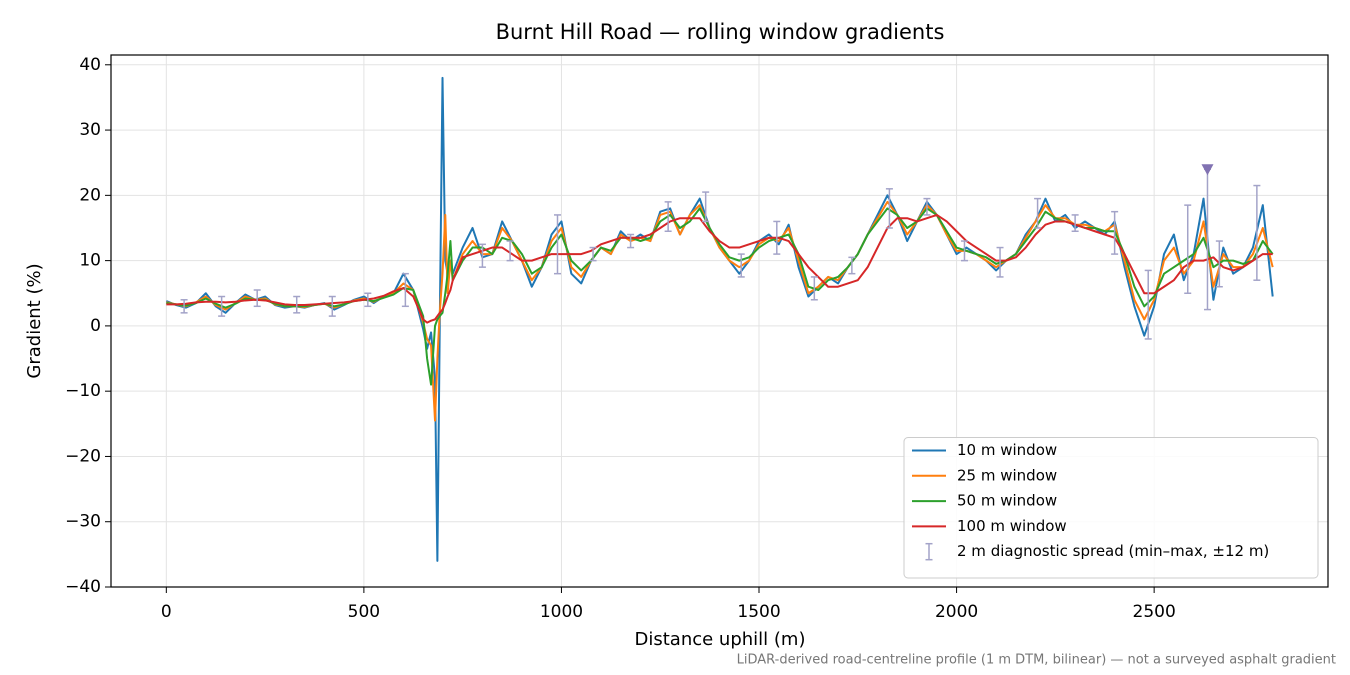 The width and height of the screenshot is (1350, 675). What do you see at coordinates (83, 522) in the screenshot?
I see `y-tick-label: −30` at bounding box center [83, 522].